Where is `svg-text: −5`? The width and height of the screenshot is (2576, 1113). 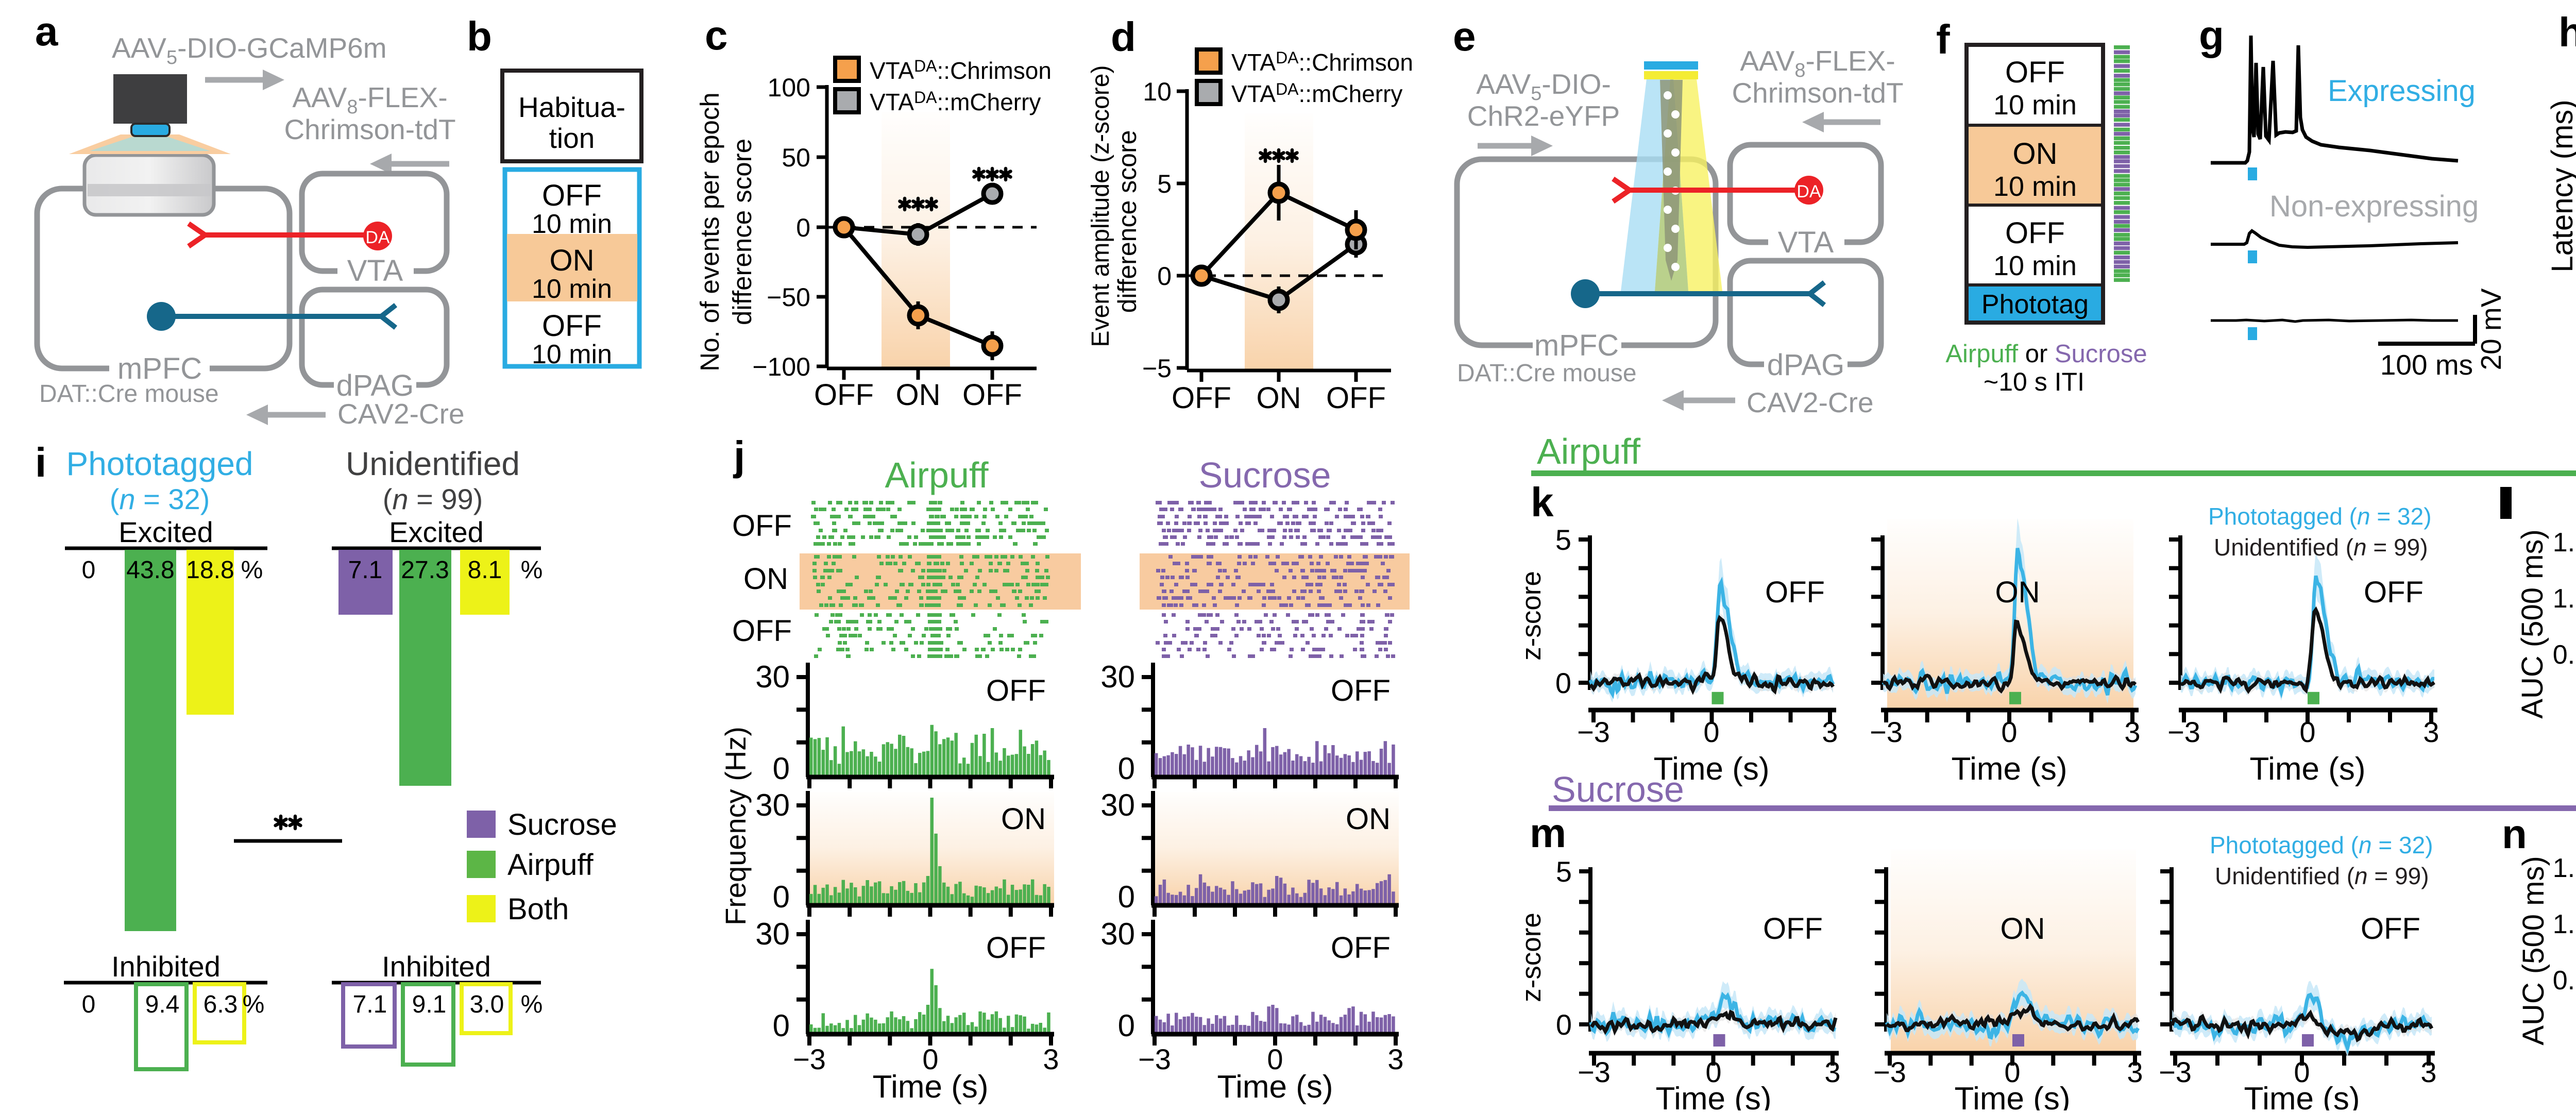 svg-text: −5 is located at coordinates (1157, 368).